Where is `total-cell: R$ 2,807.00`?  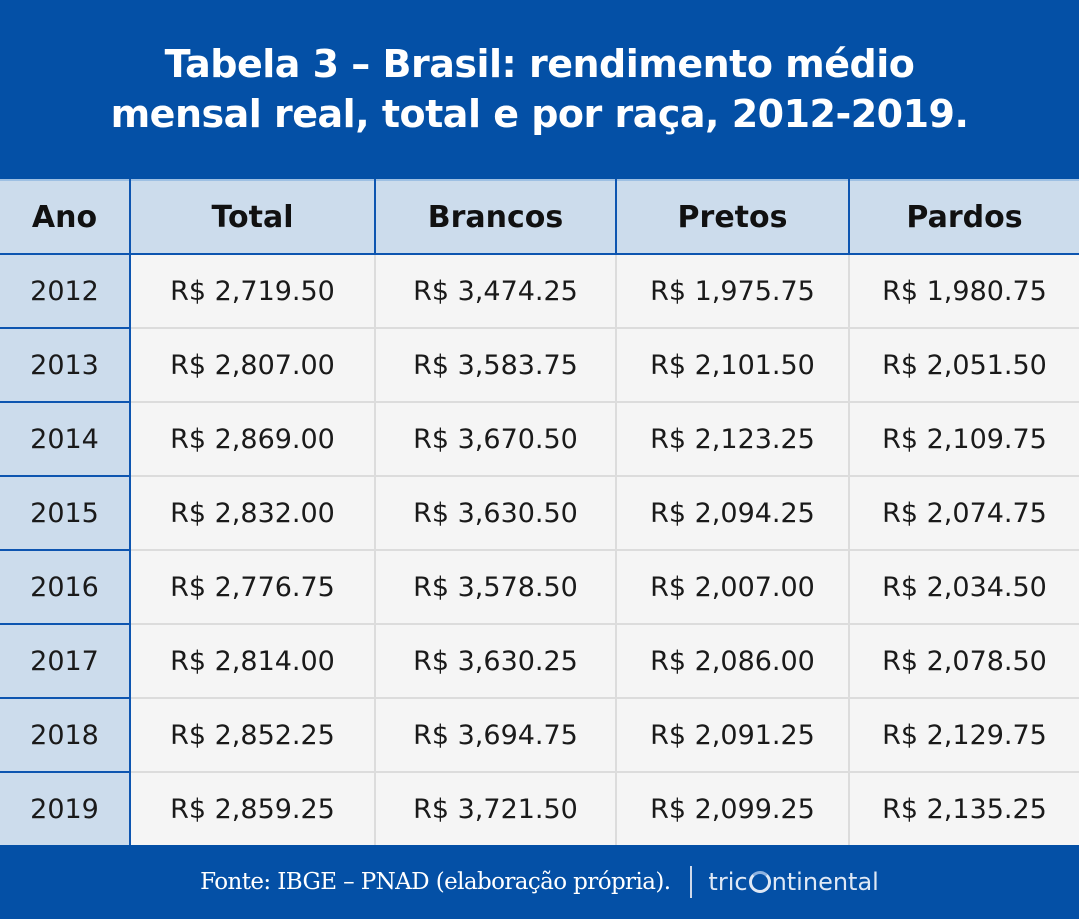
total-cell: R$ 2,807.00 is located at coordinates (253, 365).